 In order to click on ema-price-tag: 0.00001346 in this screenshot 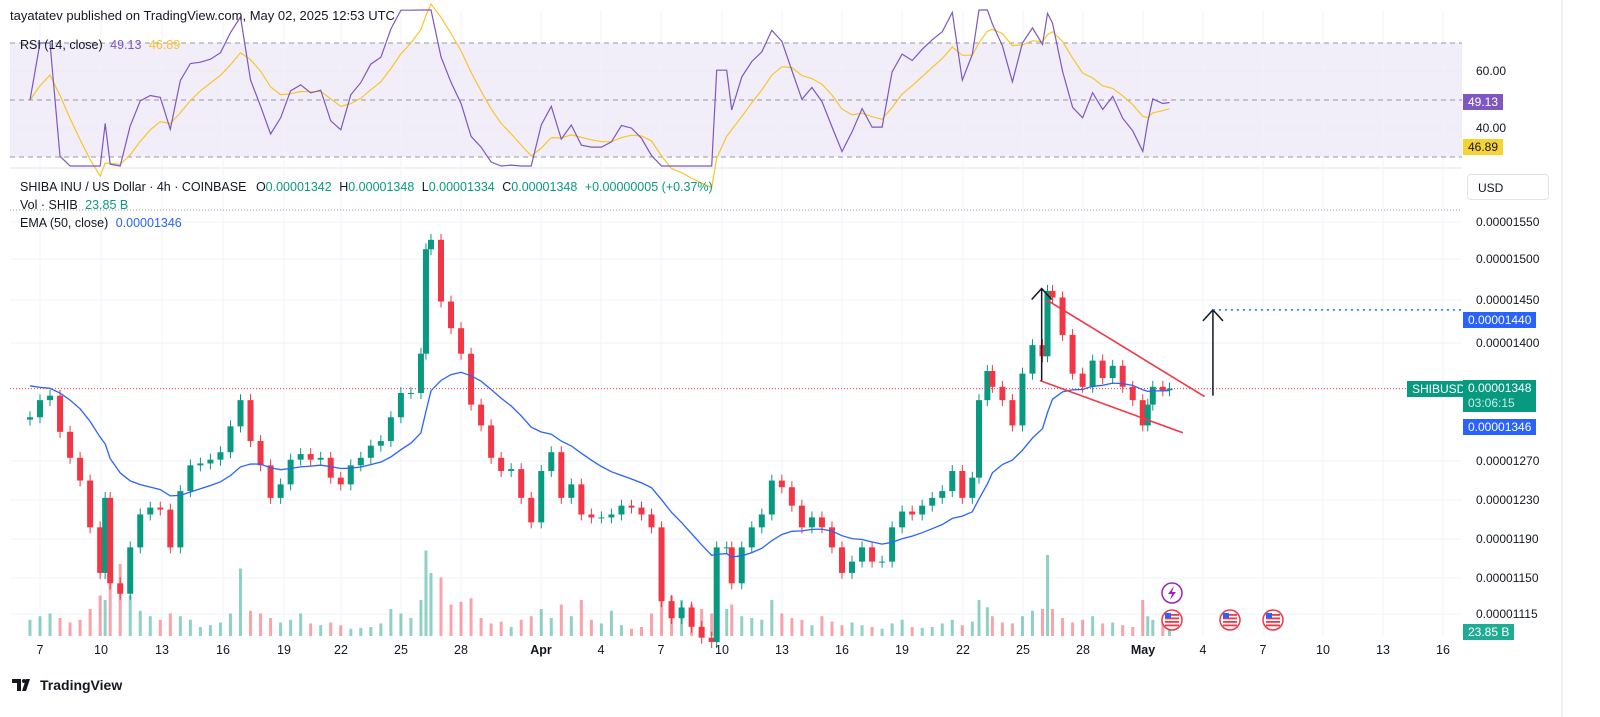, I will do `click(1500, 427)`.